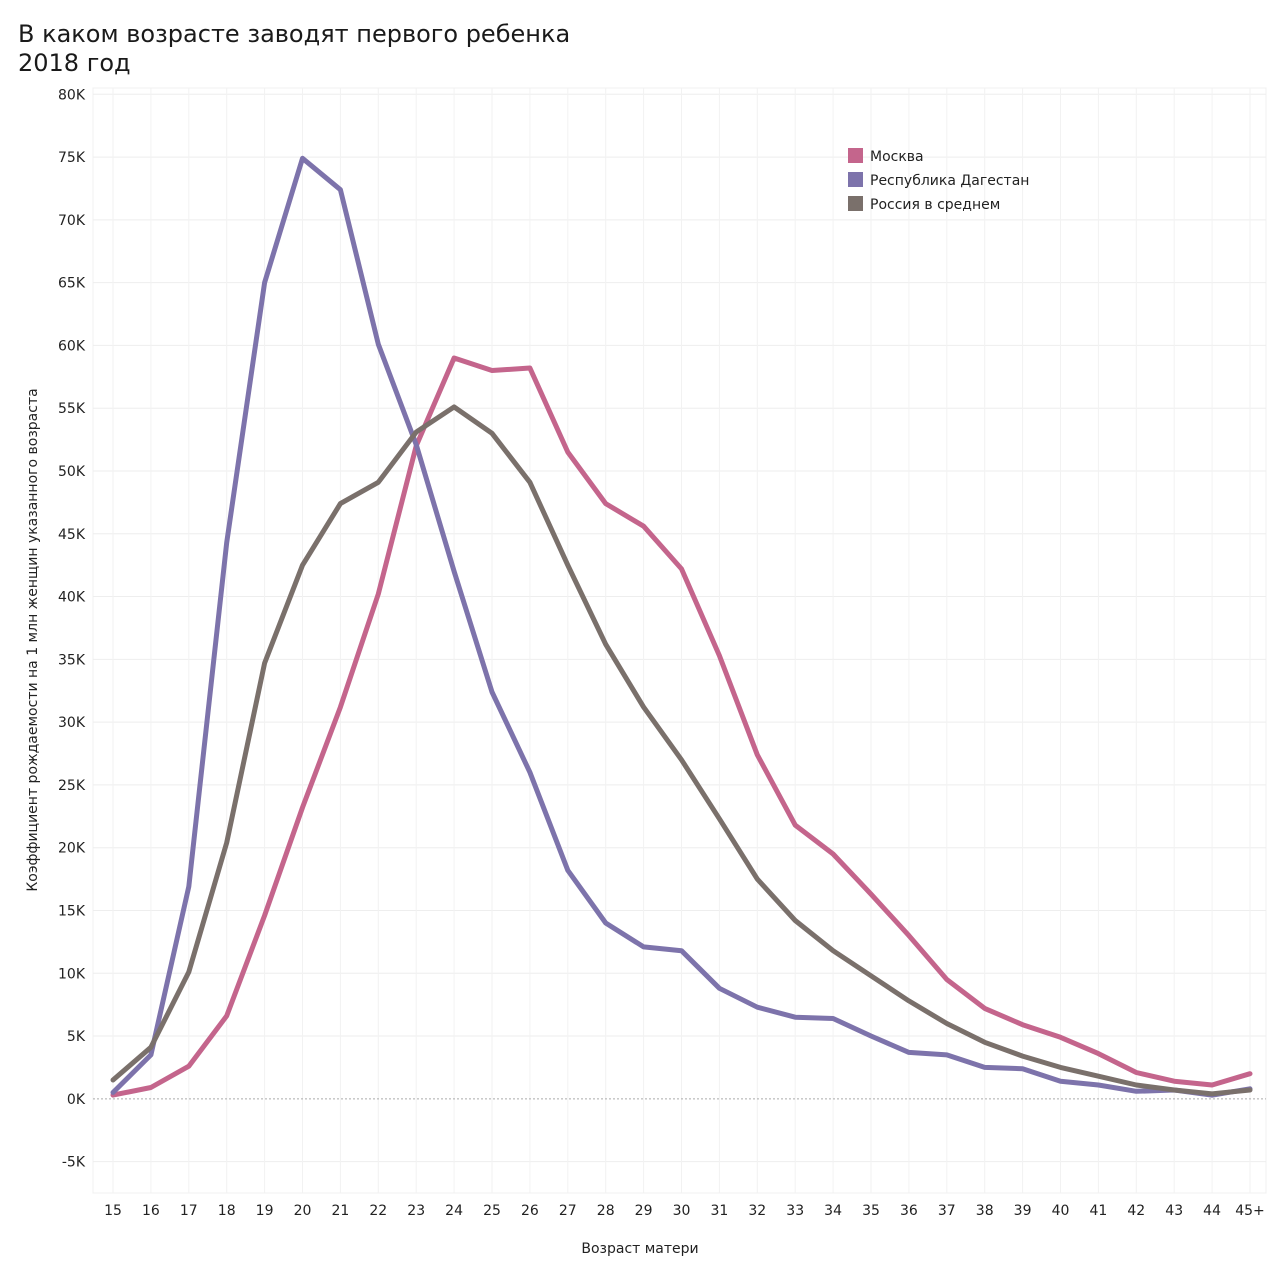 The image size is (1280, 1280). What do you see at coordinates (189, 1211) in the screenshot?
I see `x-tick-label: 17` at bounding box center [189, 1211].